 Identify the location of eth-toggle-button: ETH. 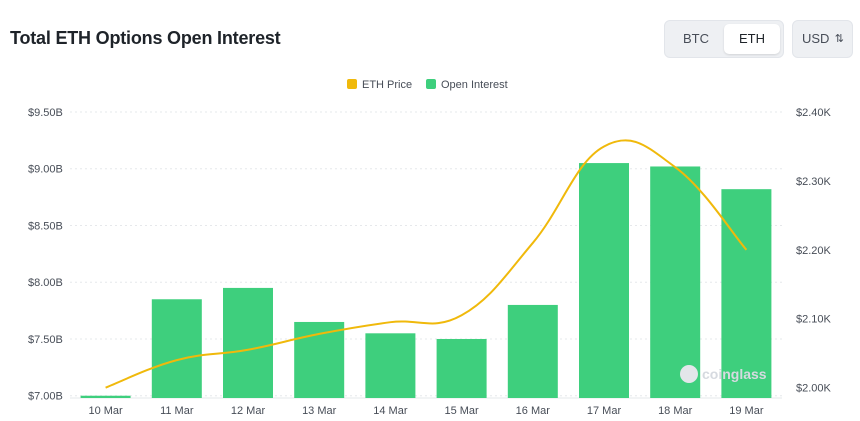
(752, 39).